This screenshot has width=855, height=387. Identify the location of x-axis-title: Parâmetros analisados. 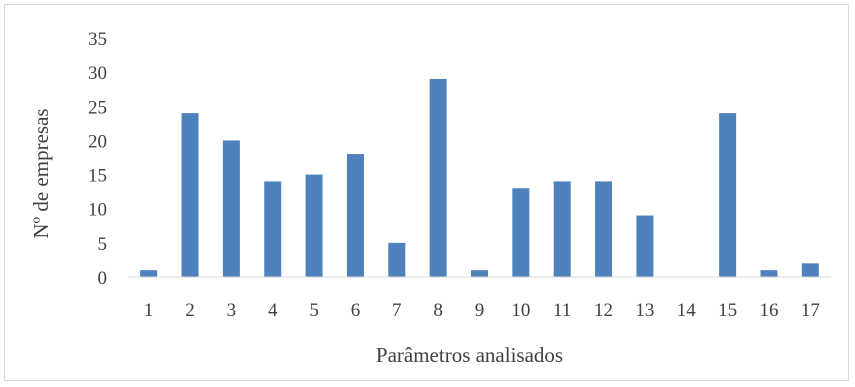
(469, 355).